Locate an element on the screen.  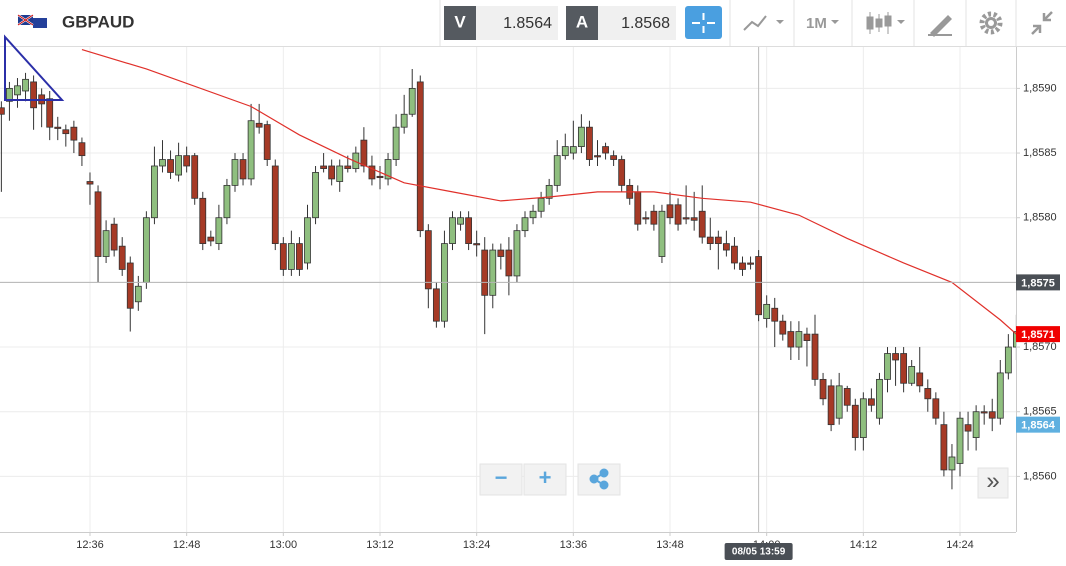
candle-style-button is located at coordinates (885, 23).